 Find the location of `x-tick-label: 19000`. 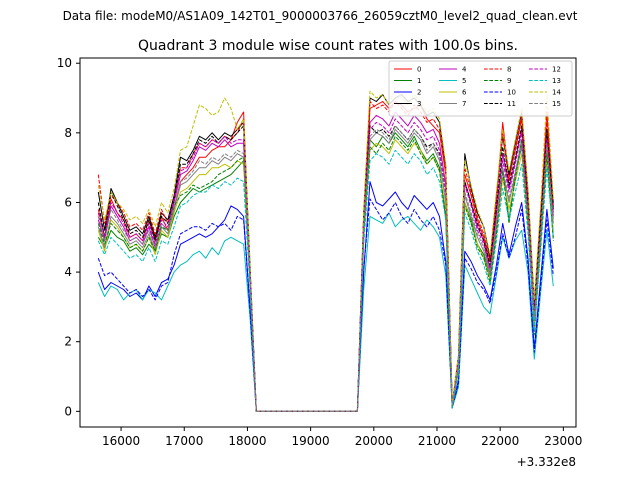

x-tick-label: 19000 is located at coordinates (311, 441).